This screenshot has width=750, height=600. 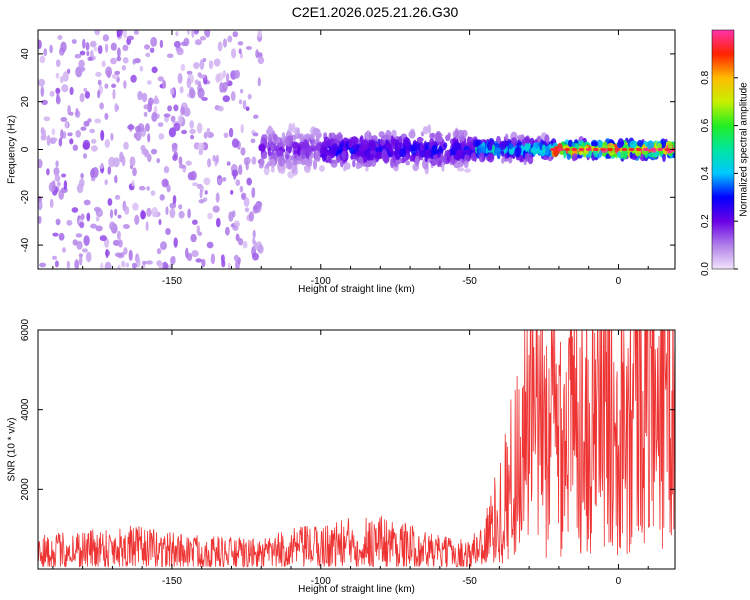 I want to click on snr-ytick-label: 6000, so click(x=25, y=329).